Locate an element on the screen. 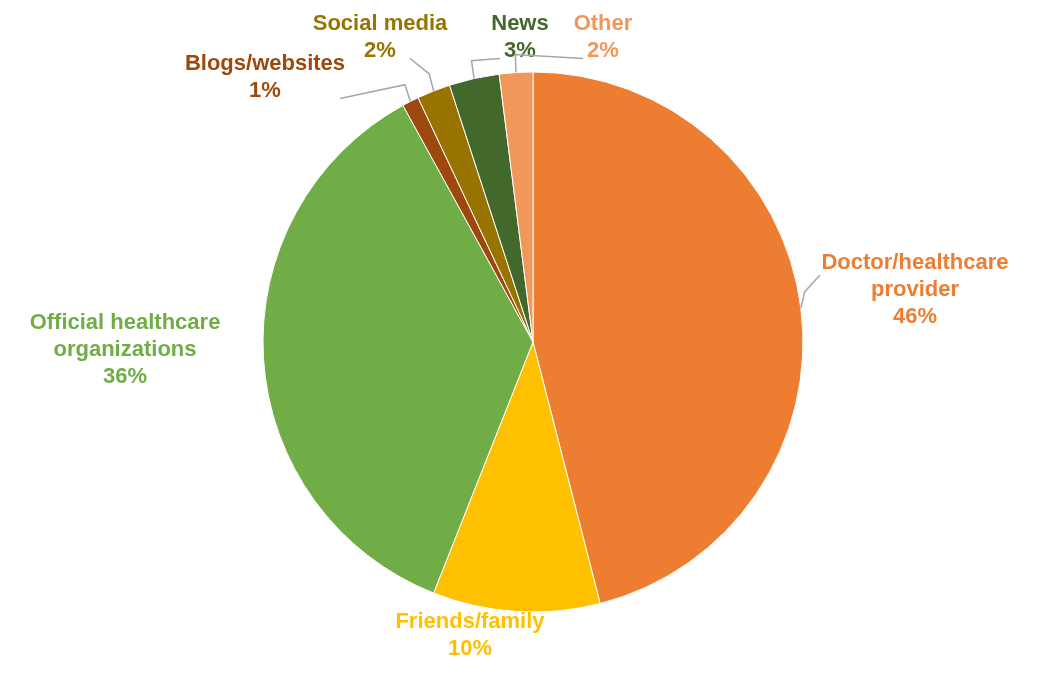 This screenshot has height=680, width=1054. data-label: 3% is located at coordinates (520, 49).